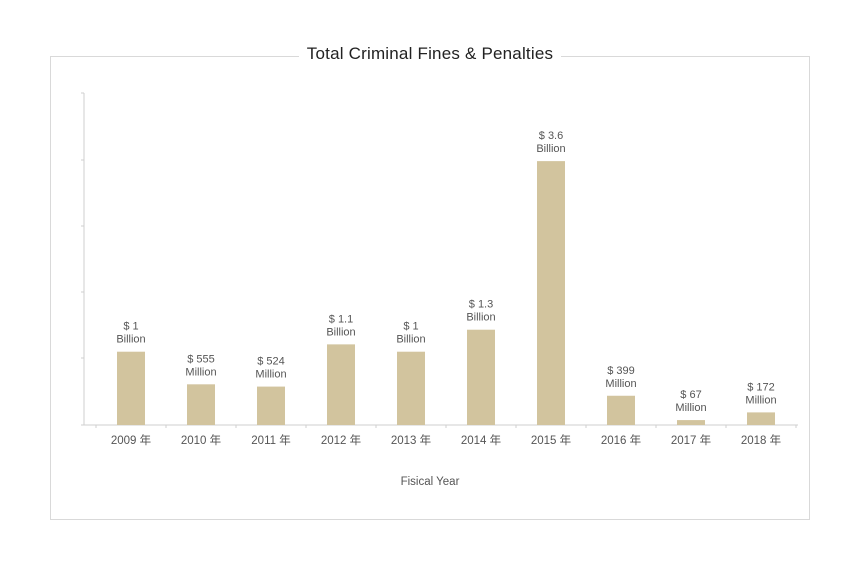  What do you see at coordinates (481, 440) in the screenshot?
I see `x-tick-label: 2014 年` at bounding box center [481, 440].